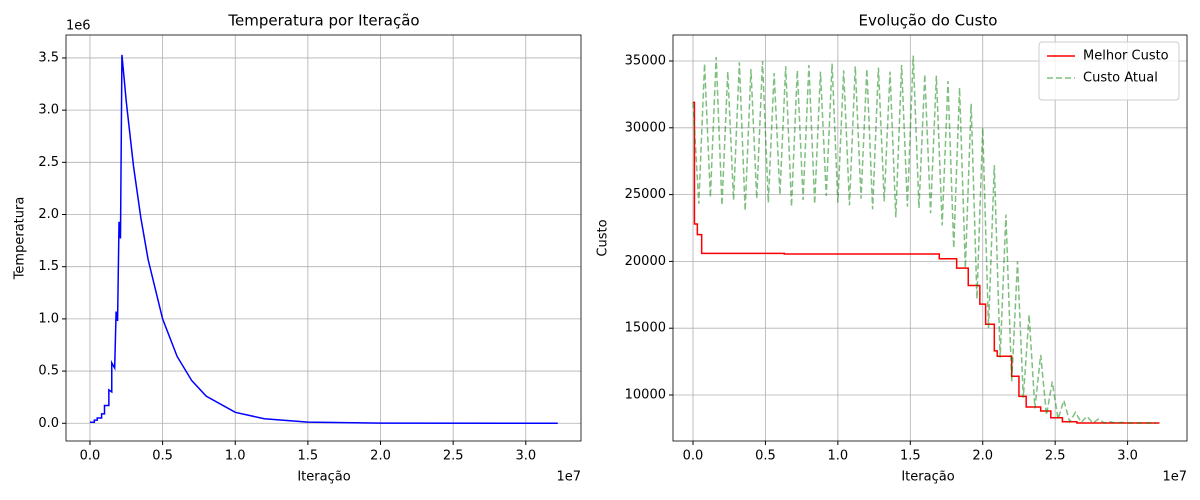  Describe the element at coordinates (48, 214) in the screenshot. I see `y-tick-label: 2.0` at that location.